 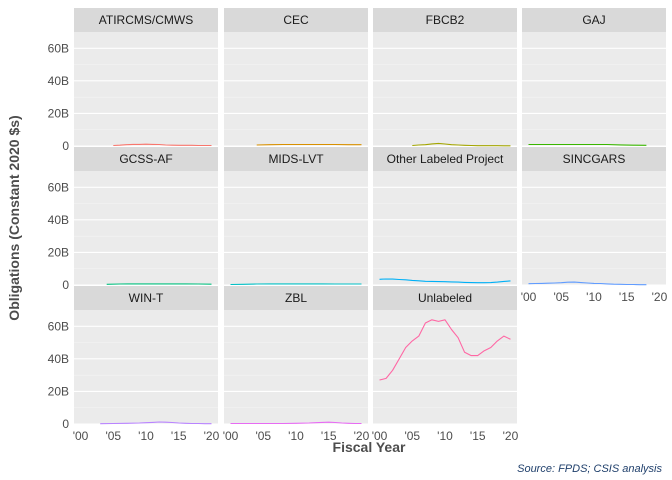 I want to click on facet-strip-label: ATIRCMS/CMWS, so click(x=146, y=20).